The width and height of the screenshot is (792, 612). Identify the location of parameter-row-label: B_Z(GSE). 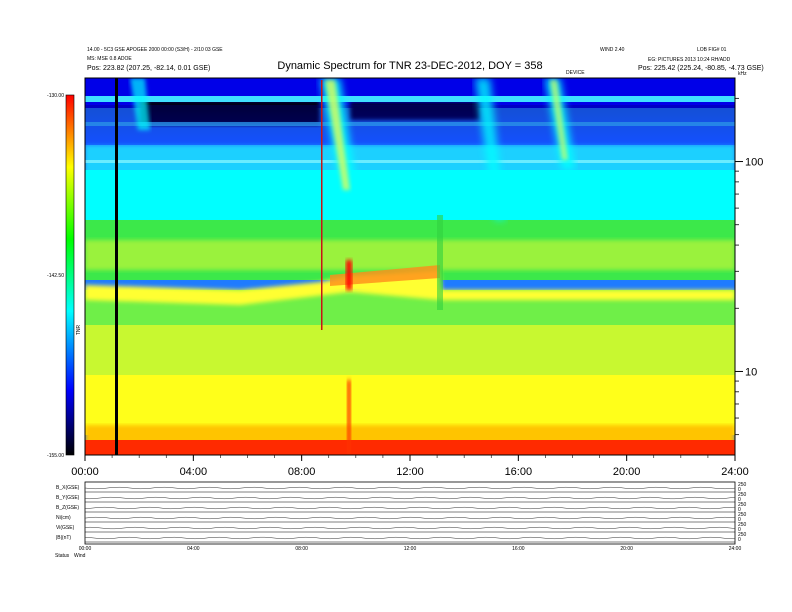
(67, 508).